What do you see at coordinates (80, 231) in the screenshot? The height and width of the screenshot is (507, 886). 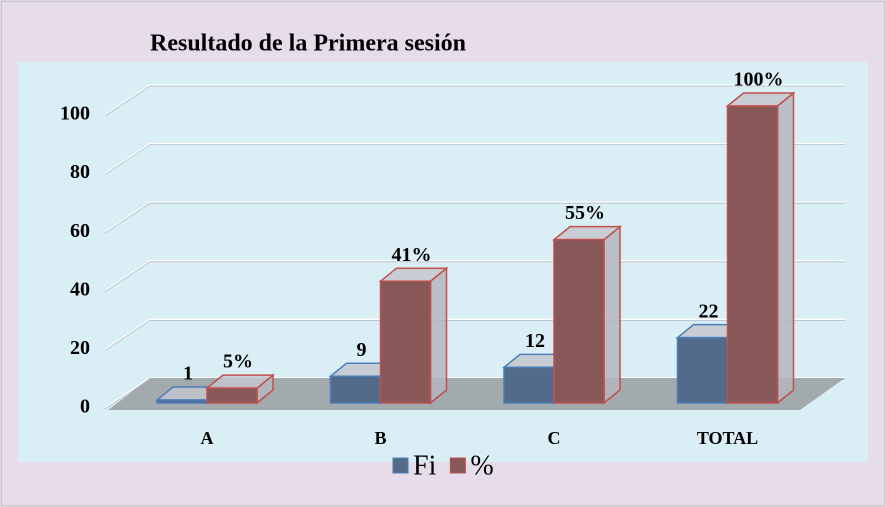 I see `y-tick-label: 60` at bounding box center [80, 231].